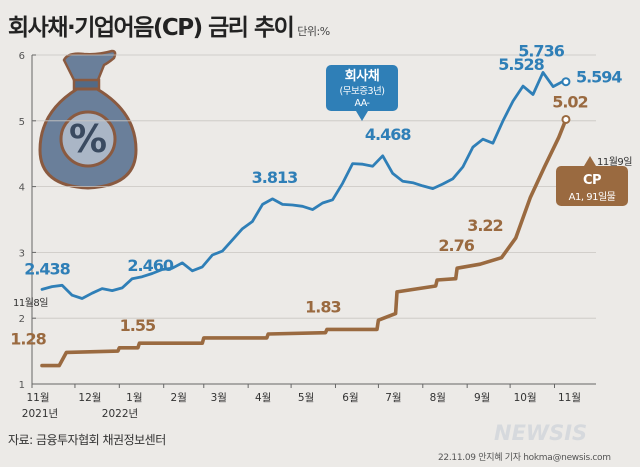  Describe the element at coordinates (313, 31) in the screenshot. I see `unit-label: 단위:%` at that location.